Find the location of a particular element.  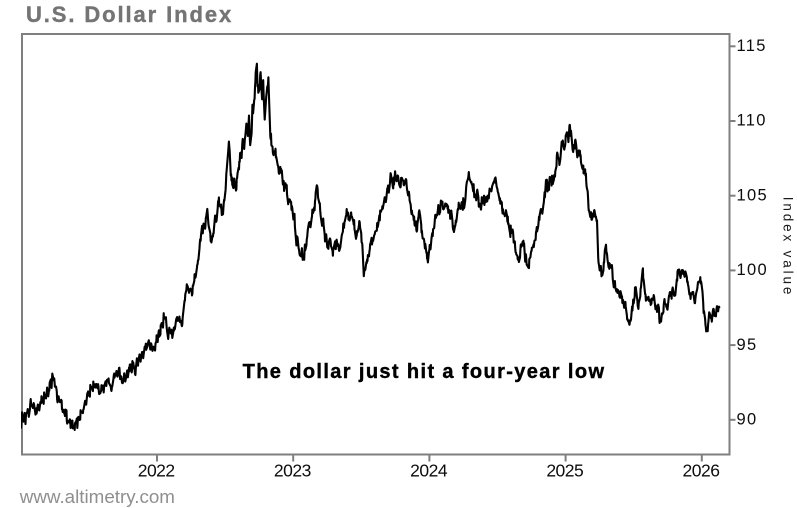

svg-text: 110 is located at coordinates (752, 121).